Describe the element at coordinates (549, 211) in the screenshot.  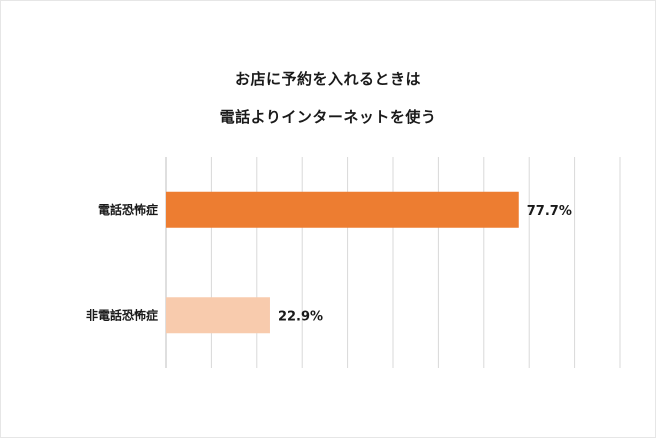
I see `data-label: 77.7%` at that location.